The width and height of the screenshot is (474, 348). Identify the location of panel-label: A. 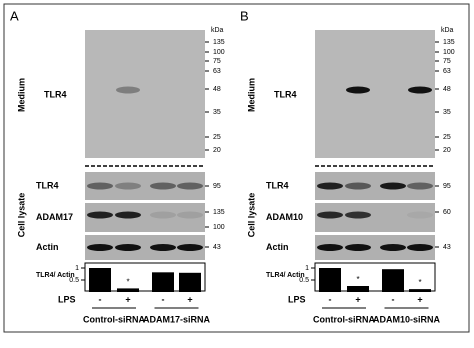
(14, 15).